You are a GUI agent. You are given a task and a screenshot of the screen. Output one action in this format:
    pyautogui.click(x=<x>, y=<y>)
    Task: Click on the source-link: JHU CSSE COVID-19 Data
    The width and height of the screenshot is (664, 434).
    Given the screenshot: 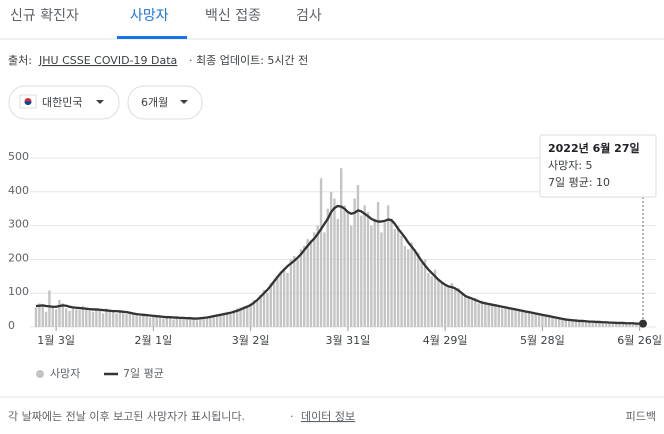 What is the action you would take?
    pyautogui.click(x=107, y=60)
    